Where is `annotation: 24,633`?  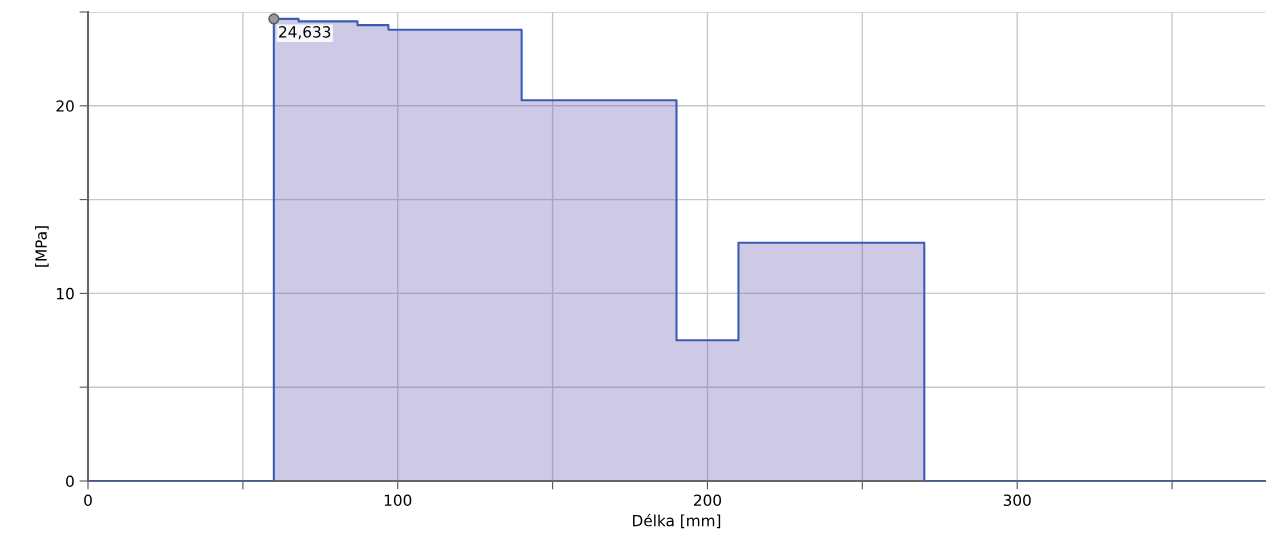
annotation: 24,633 is located at coordinates (305, 33).